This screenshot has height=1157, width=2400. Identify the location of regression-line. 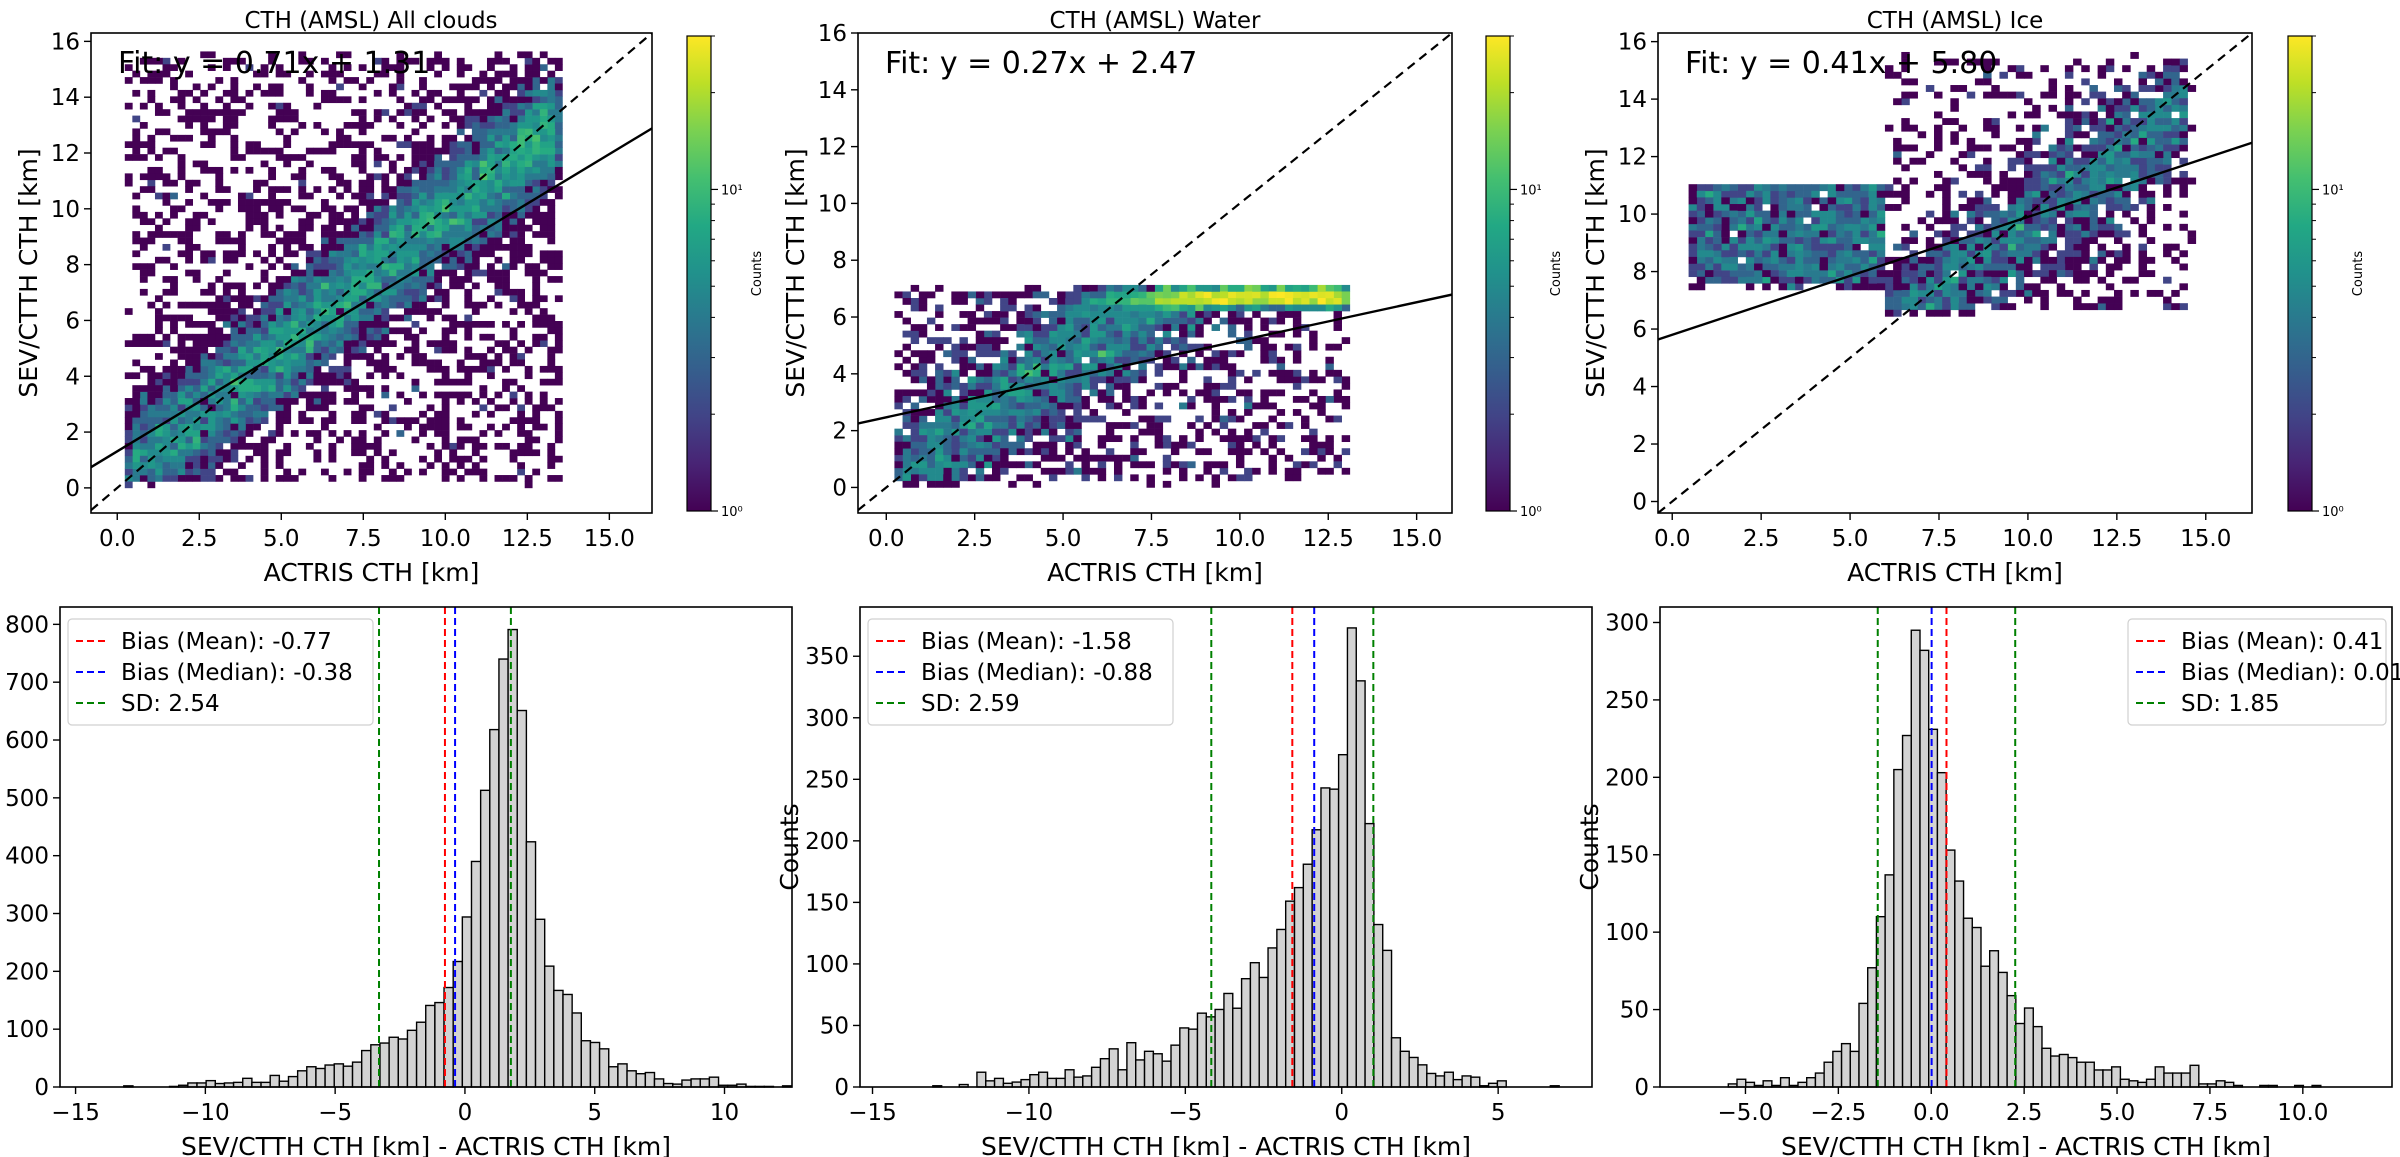
(1155, 359).